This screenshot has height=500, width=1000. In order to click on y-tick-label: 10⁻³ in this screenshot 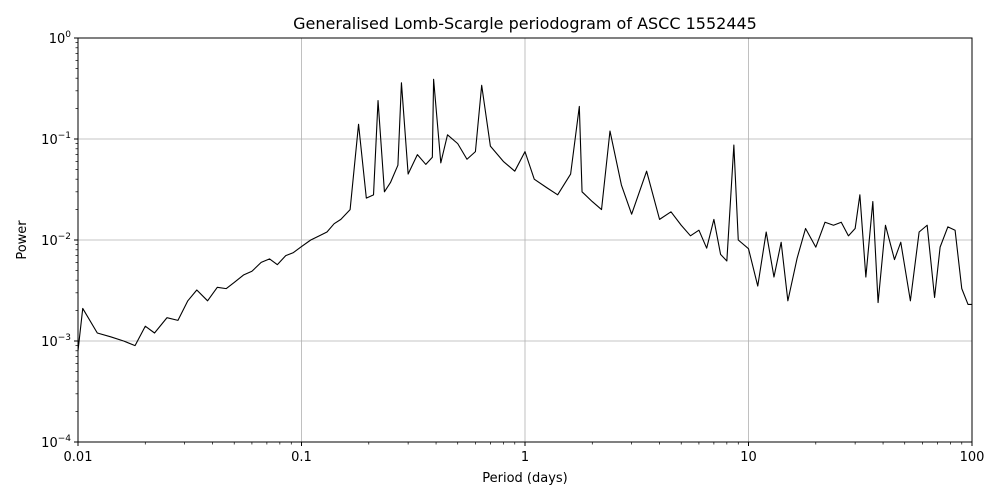, I will do `click(56, 341)`.